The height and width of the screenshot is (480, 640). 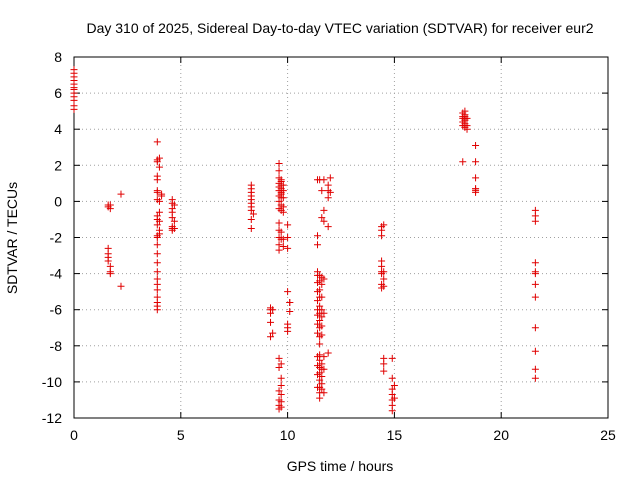 I want to click on y-tick-label: -2, so click(x=56, y=238).